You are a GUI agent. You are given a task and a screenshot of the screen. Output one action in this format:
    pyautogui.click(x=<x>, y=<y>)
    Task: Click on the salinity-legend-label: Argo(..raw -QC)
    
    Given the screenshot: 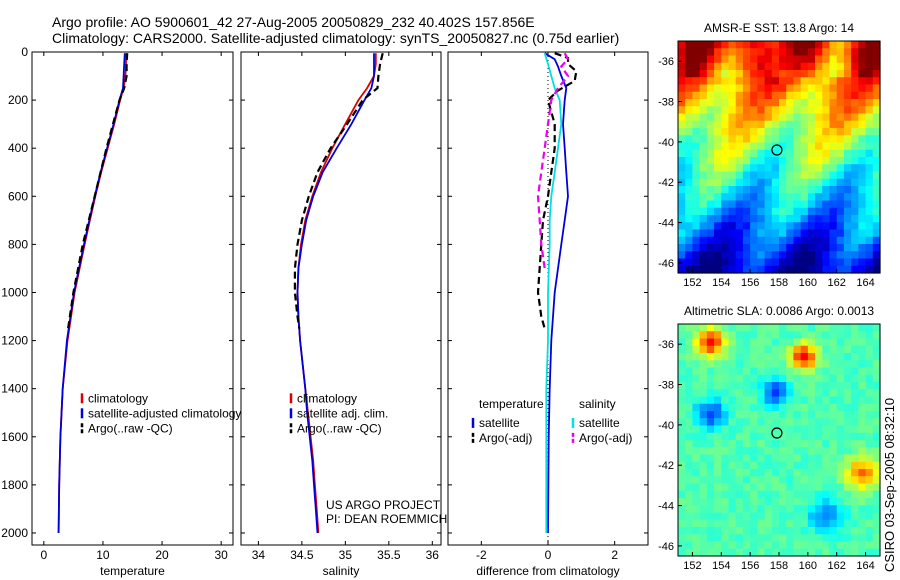 What is the action you would take?
    pyautogui.click(x=339, y=428)
    